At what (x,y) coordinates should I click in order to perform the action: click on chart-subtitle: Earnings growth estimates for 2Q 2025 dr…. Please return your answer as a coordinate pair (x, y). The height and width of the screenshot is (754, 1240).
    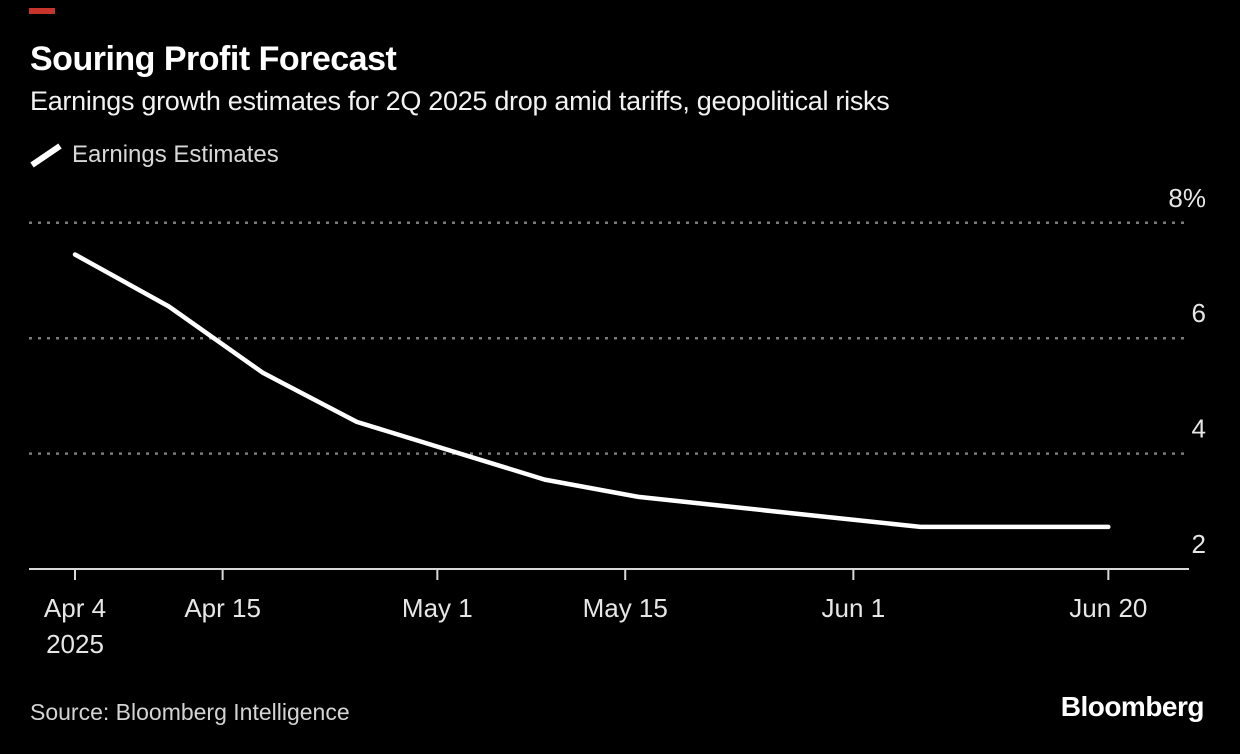
    Looking at the image, I should click on (460, 101).